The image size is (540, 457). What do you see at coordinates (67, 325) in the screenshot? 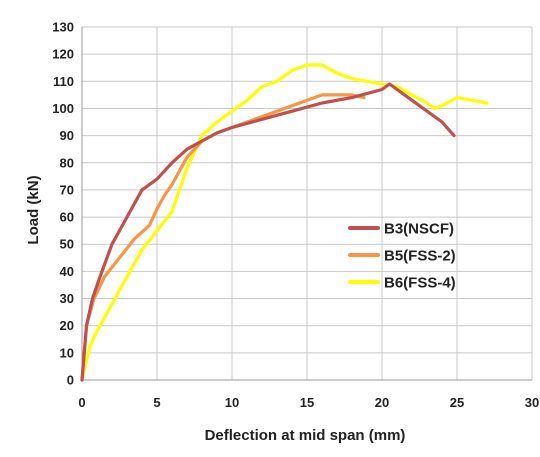
I see `y-tick-label: 20` at bounding box center [67, 325].